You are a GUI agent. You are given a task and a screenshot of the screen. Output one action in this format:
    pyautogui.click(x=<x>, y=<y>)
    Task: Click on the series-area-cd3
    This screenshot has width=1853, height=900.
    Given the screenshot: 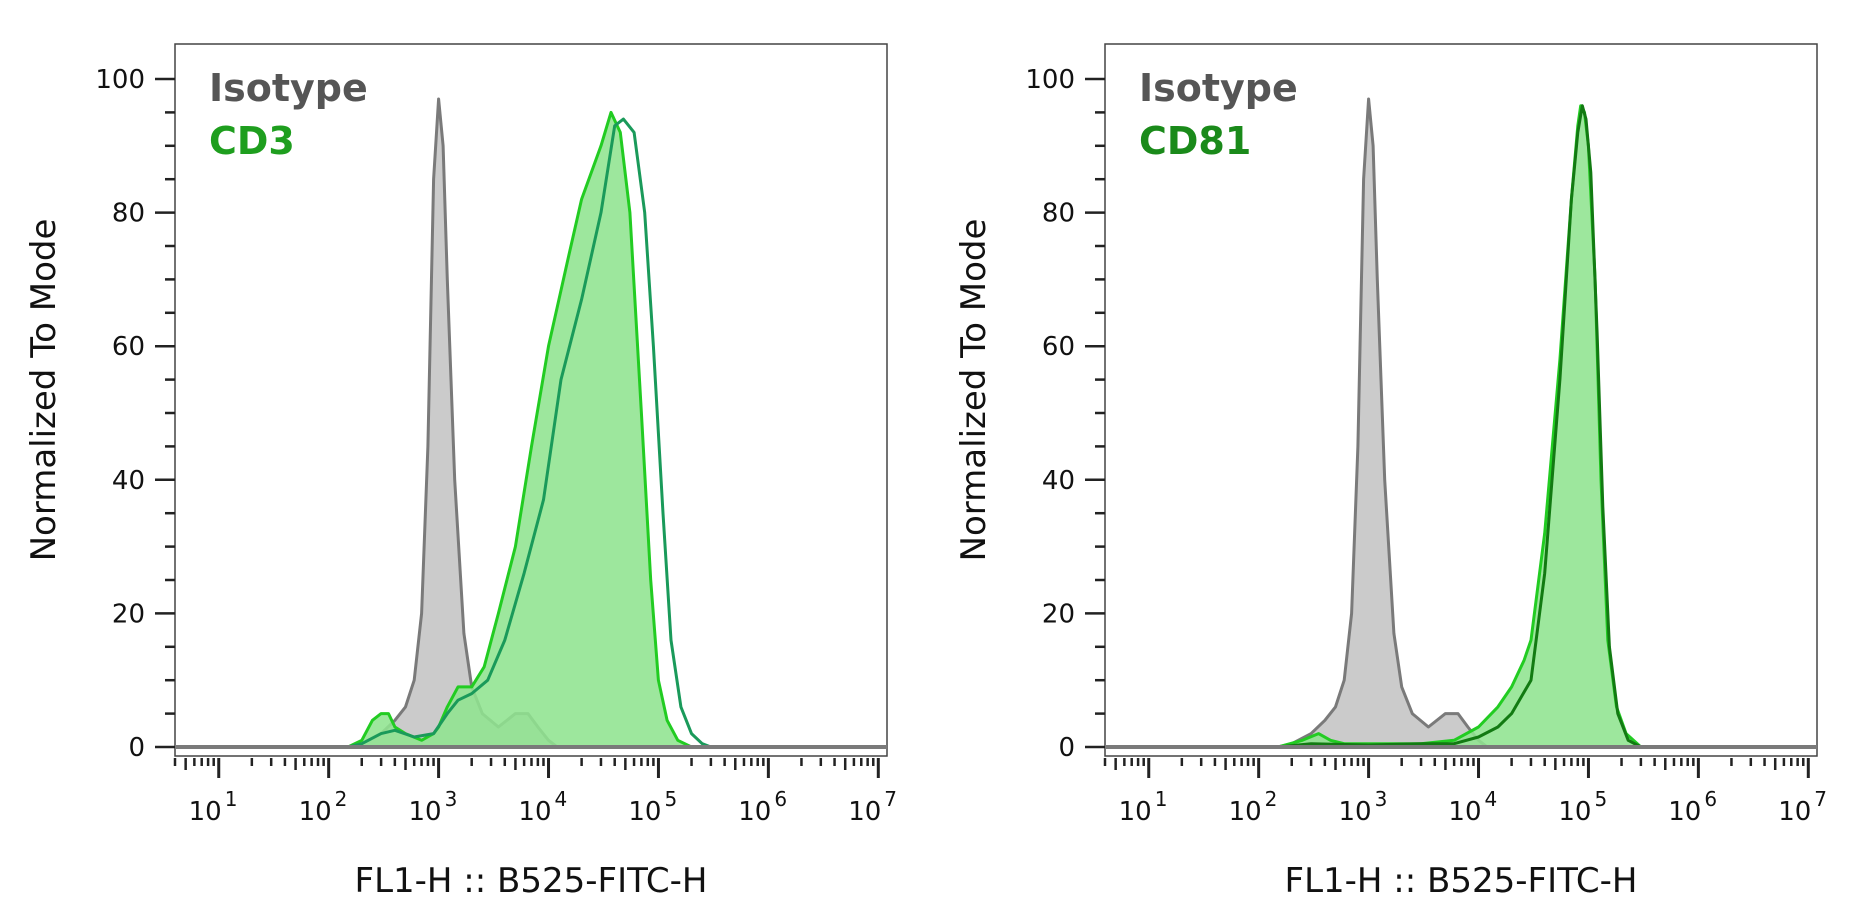 What is the action you would take?
    pyautogui.click(x=520, y=429)
    